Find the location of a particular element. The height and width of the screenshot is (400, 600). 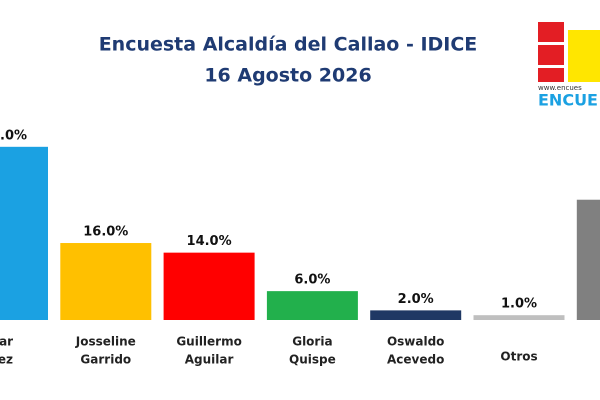

value-label: 16.0% is located at coordinates (105, 232).